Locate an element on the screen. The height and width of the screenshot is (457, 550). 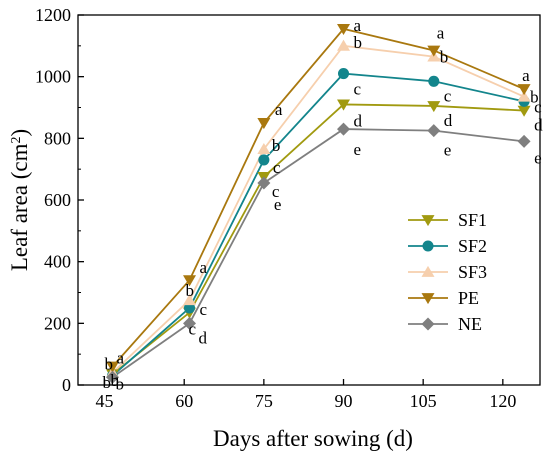
y-tick-label: 1000 is located at coordinates (53, 77).